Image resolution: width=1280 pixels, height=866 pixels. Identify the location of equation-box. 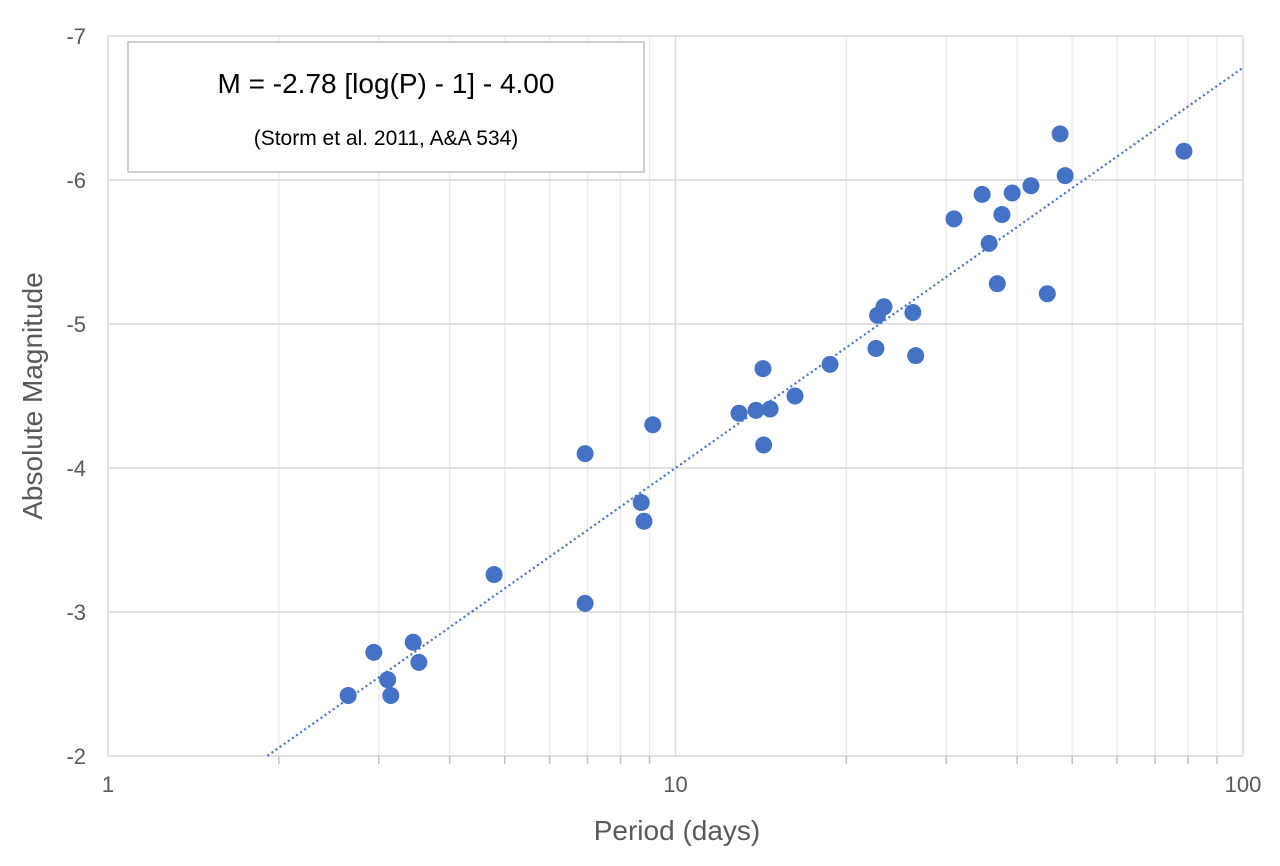
(386, 107).